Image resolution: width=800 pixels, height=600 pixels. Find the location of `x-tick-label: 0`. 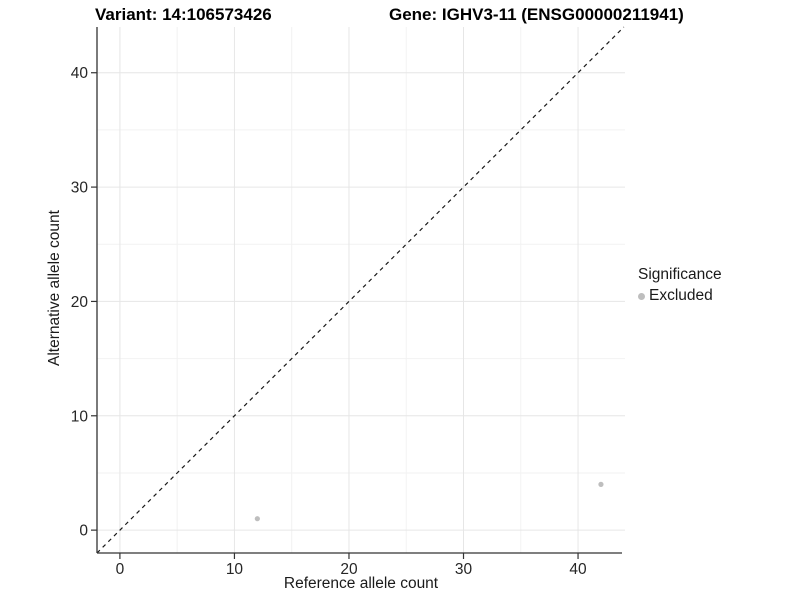

x-tick-label: 0 is located at coordinates (120, 569).